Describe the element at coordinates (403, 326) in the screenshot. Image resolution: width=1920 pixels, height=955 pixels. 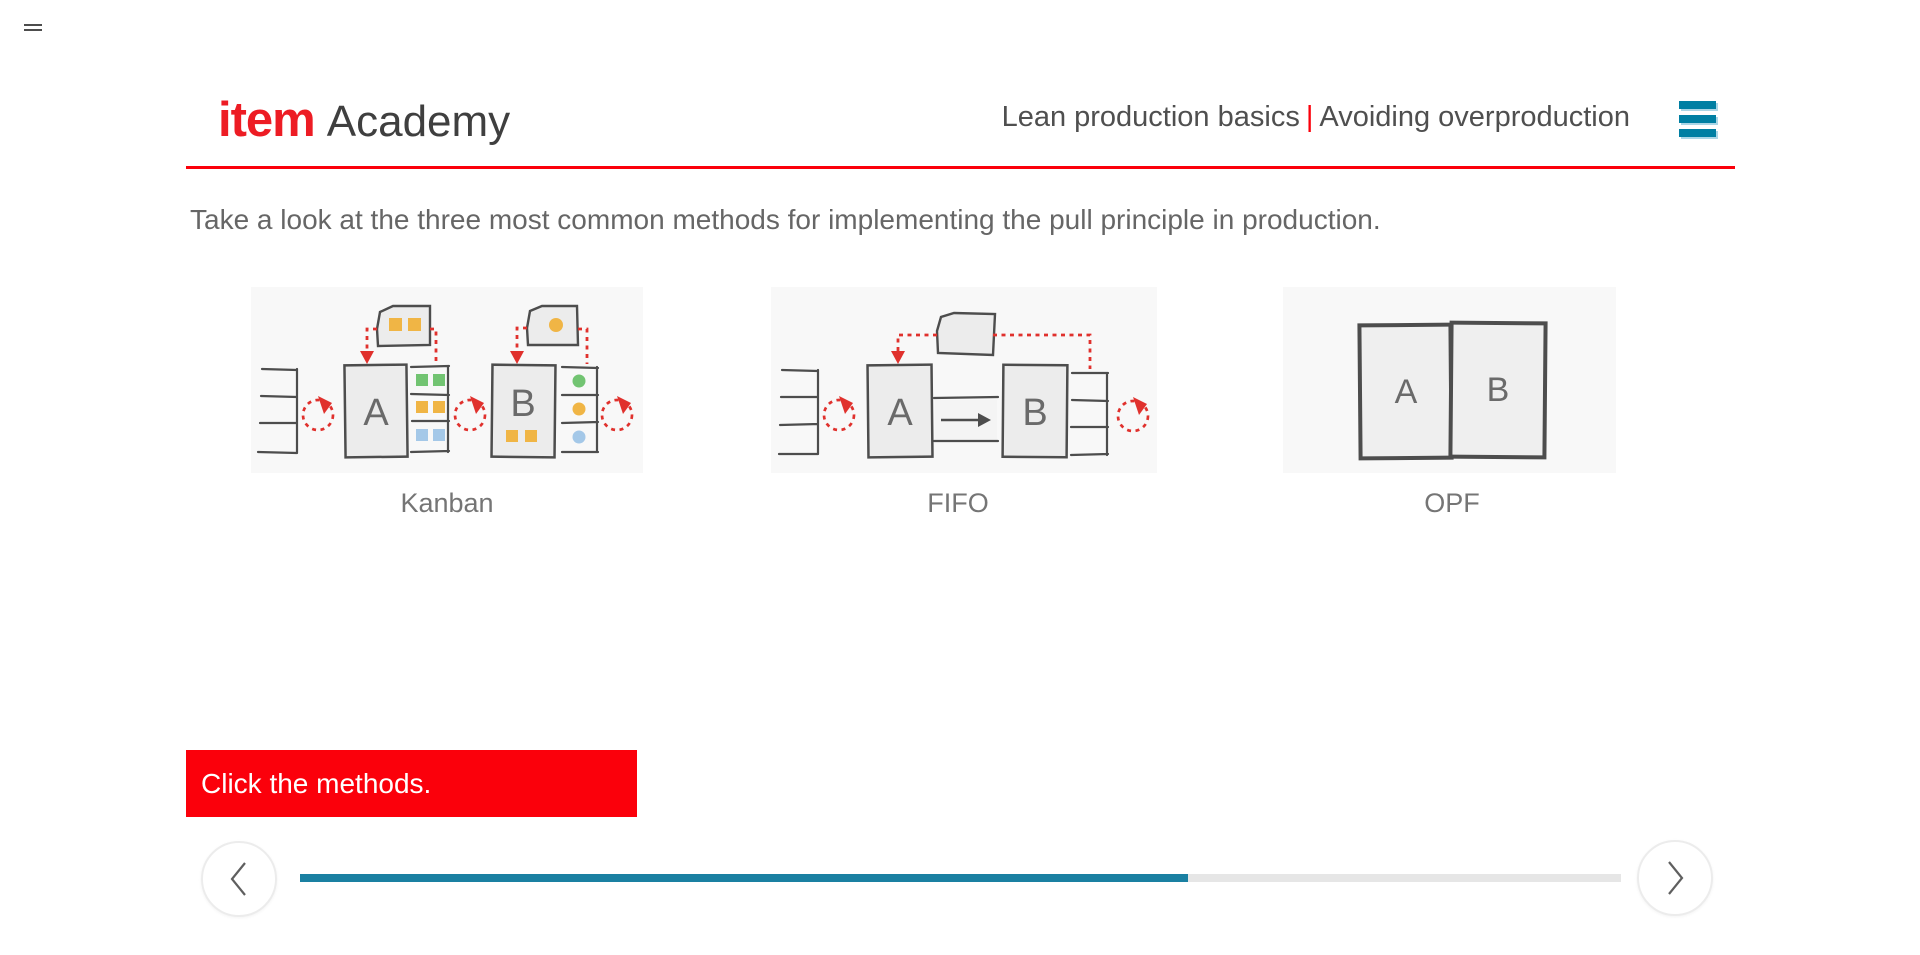
I see `kanban-card-a` at that location.